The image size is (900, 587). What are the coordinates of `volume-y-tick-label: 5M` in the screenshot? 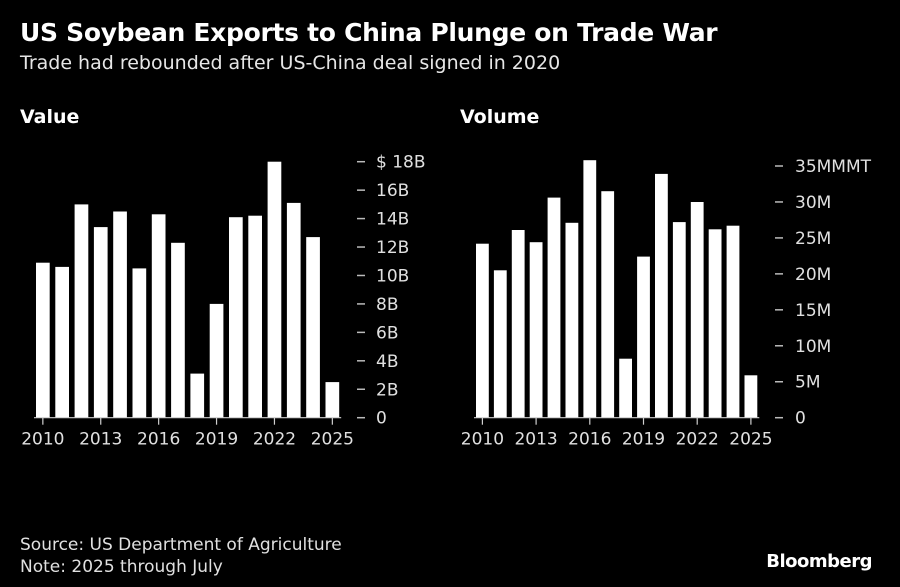 It's located at (807, 383).